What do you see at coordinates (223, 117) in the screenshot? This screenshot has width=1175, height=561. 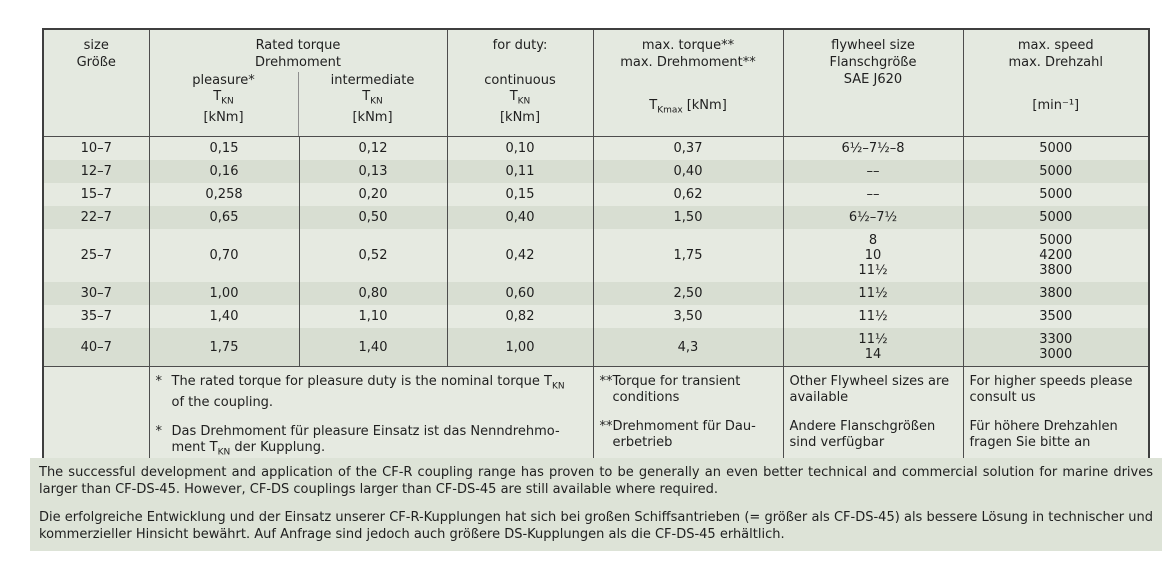 I see `pleasure-unit: [kNm]` at bounding box center [223, 117].